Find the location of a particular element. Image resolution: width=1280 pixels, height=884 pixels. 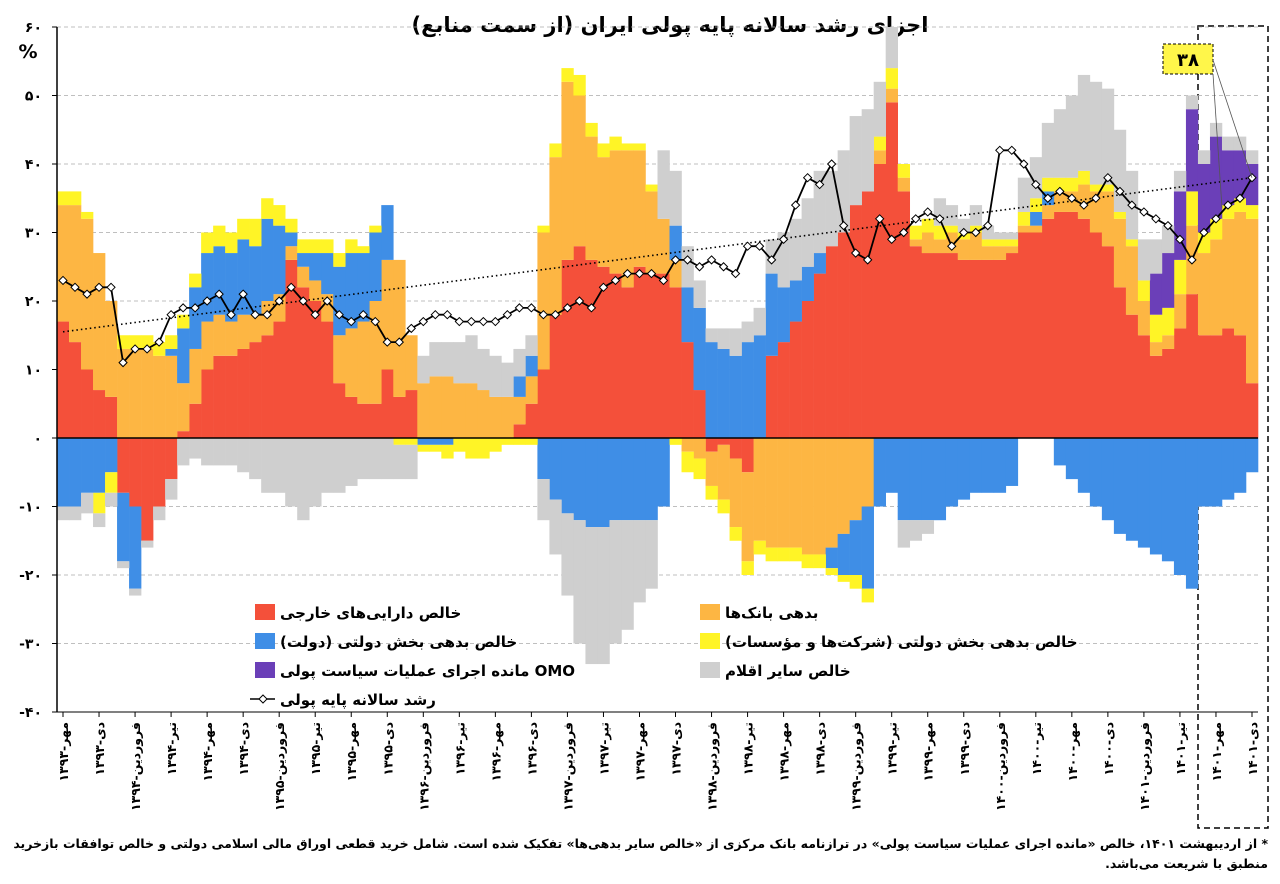

x-tick-label: ۱۳۹۶-تیر is located at coordinates (459, 748).